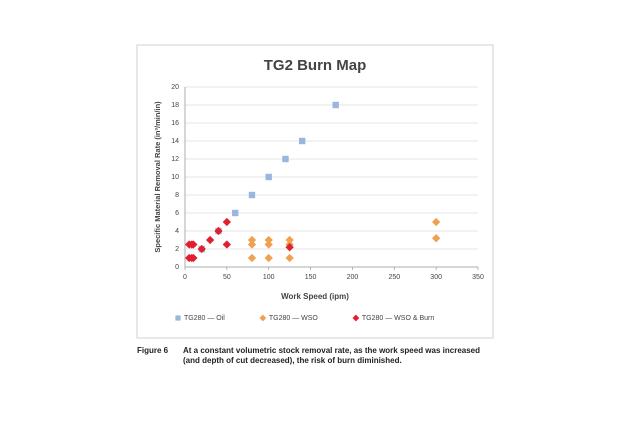 The image size is (635, 424). What do you see at coordinates (175, 177) in the screenshot?
I see `y-tick-label: 10` at bounding box center [175, 177].